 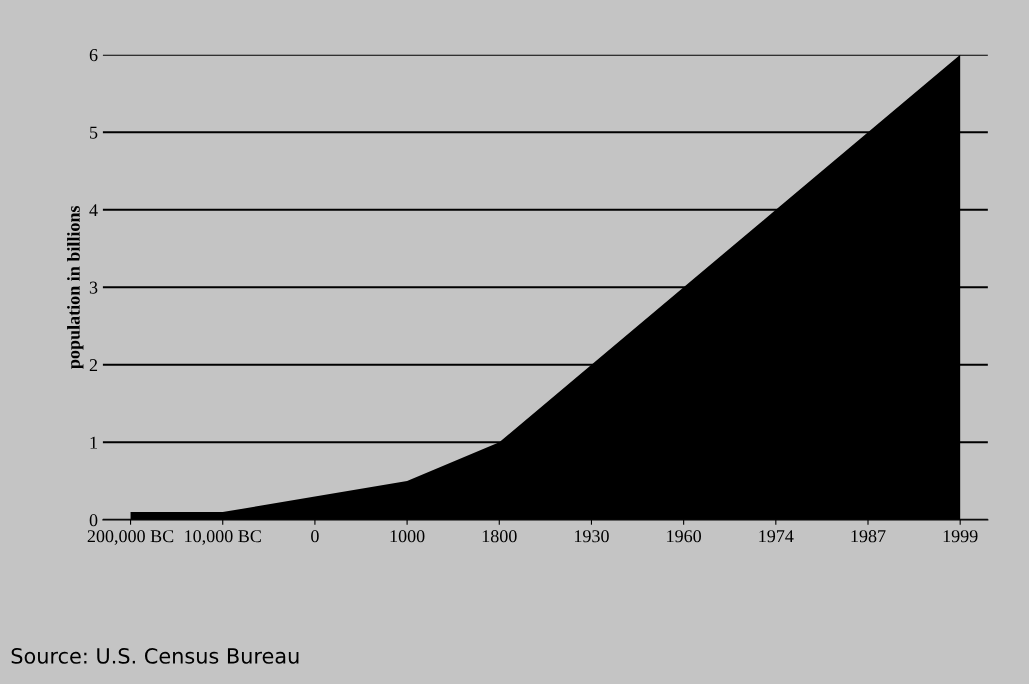 What do you see at coordinates (94, 132) in the screenshot?
I see `y-tick-label: 5` at bounding box center [94, 132].